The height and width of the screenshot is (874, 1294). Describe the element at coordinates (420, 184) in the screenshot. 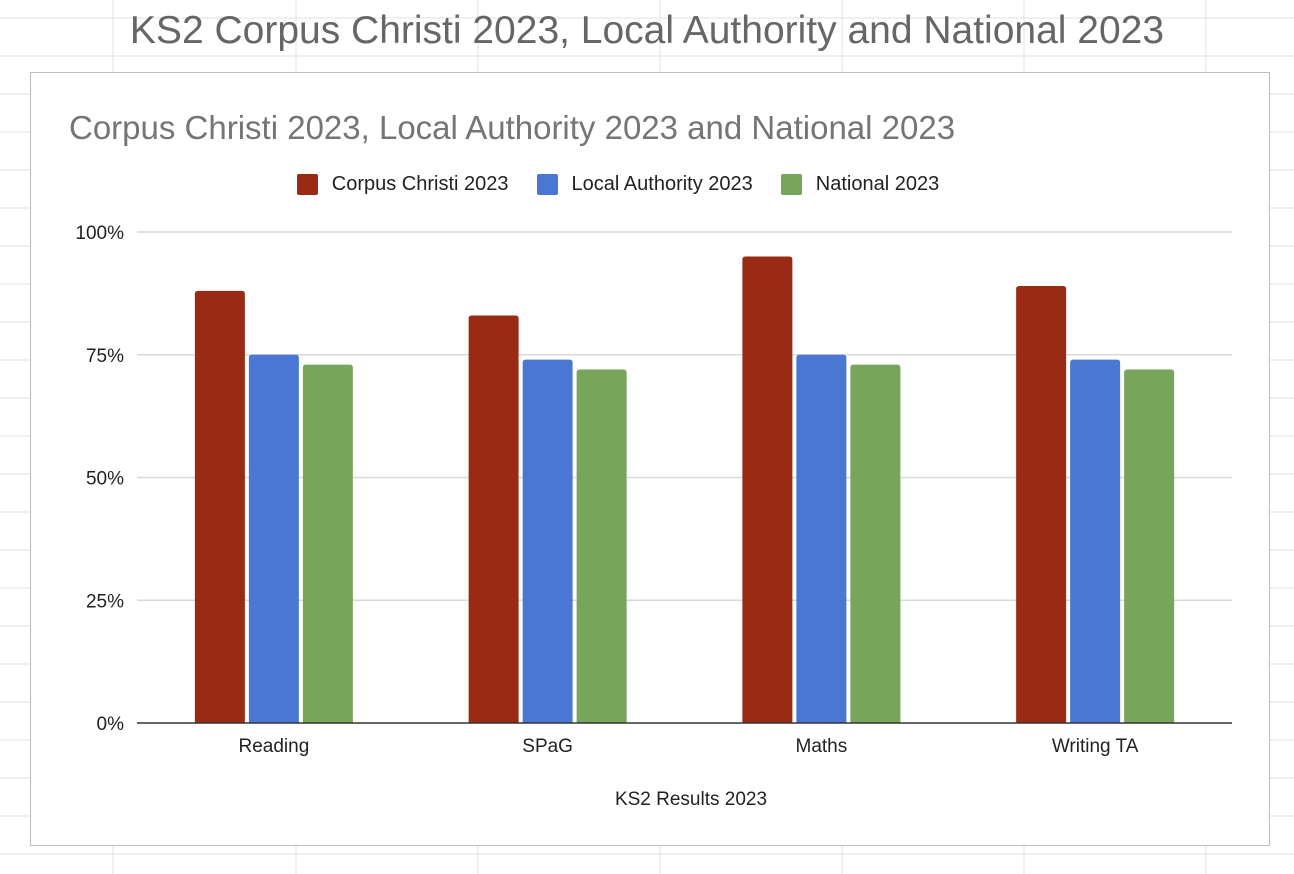

I see `legend-label-corpus-christi: Corpus Christi 2023` at that location.